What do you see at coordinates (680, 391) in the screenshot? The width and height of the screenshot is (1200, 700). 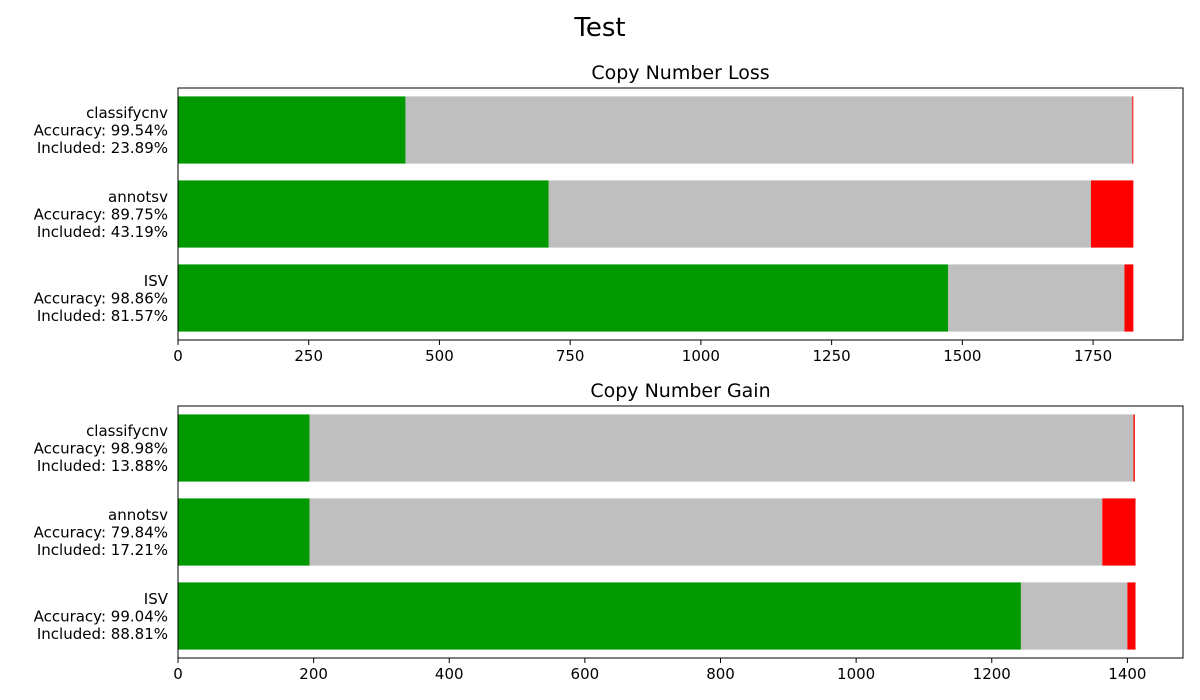 I see `chart-title: Copy Number Gain` at bounding box center [680, 391].